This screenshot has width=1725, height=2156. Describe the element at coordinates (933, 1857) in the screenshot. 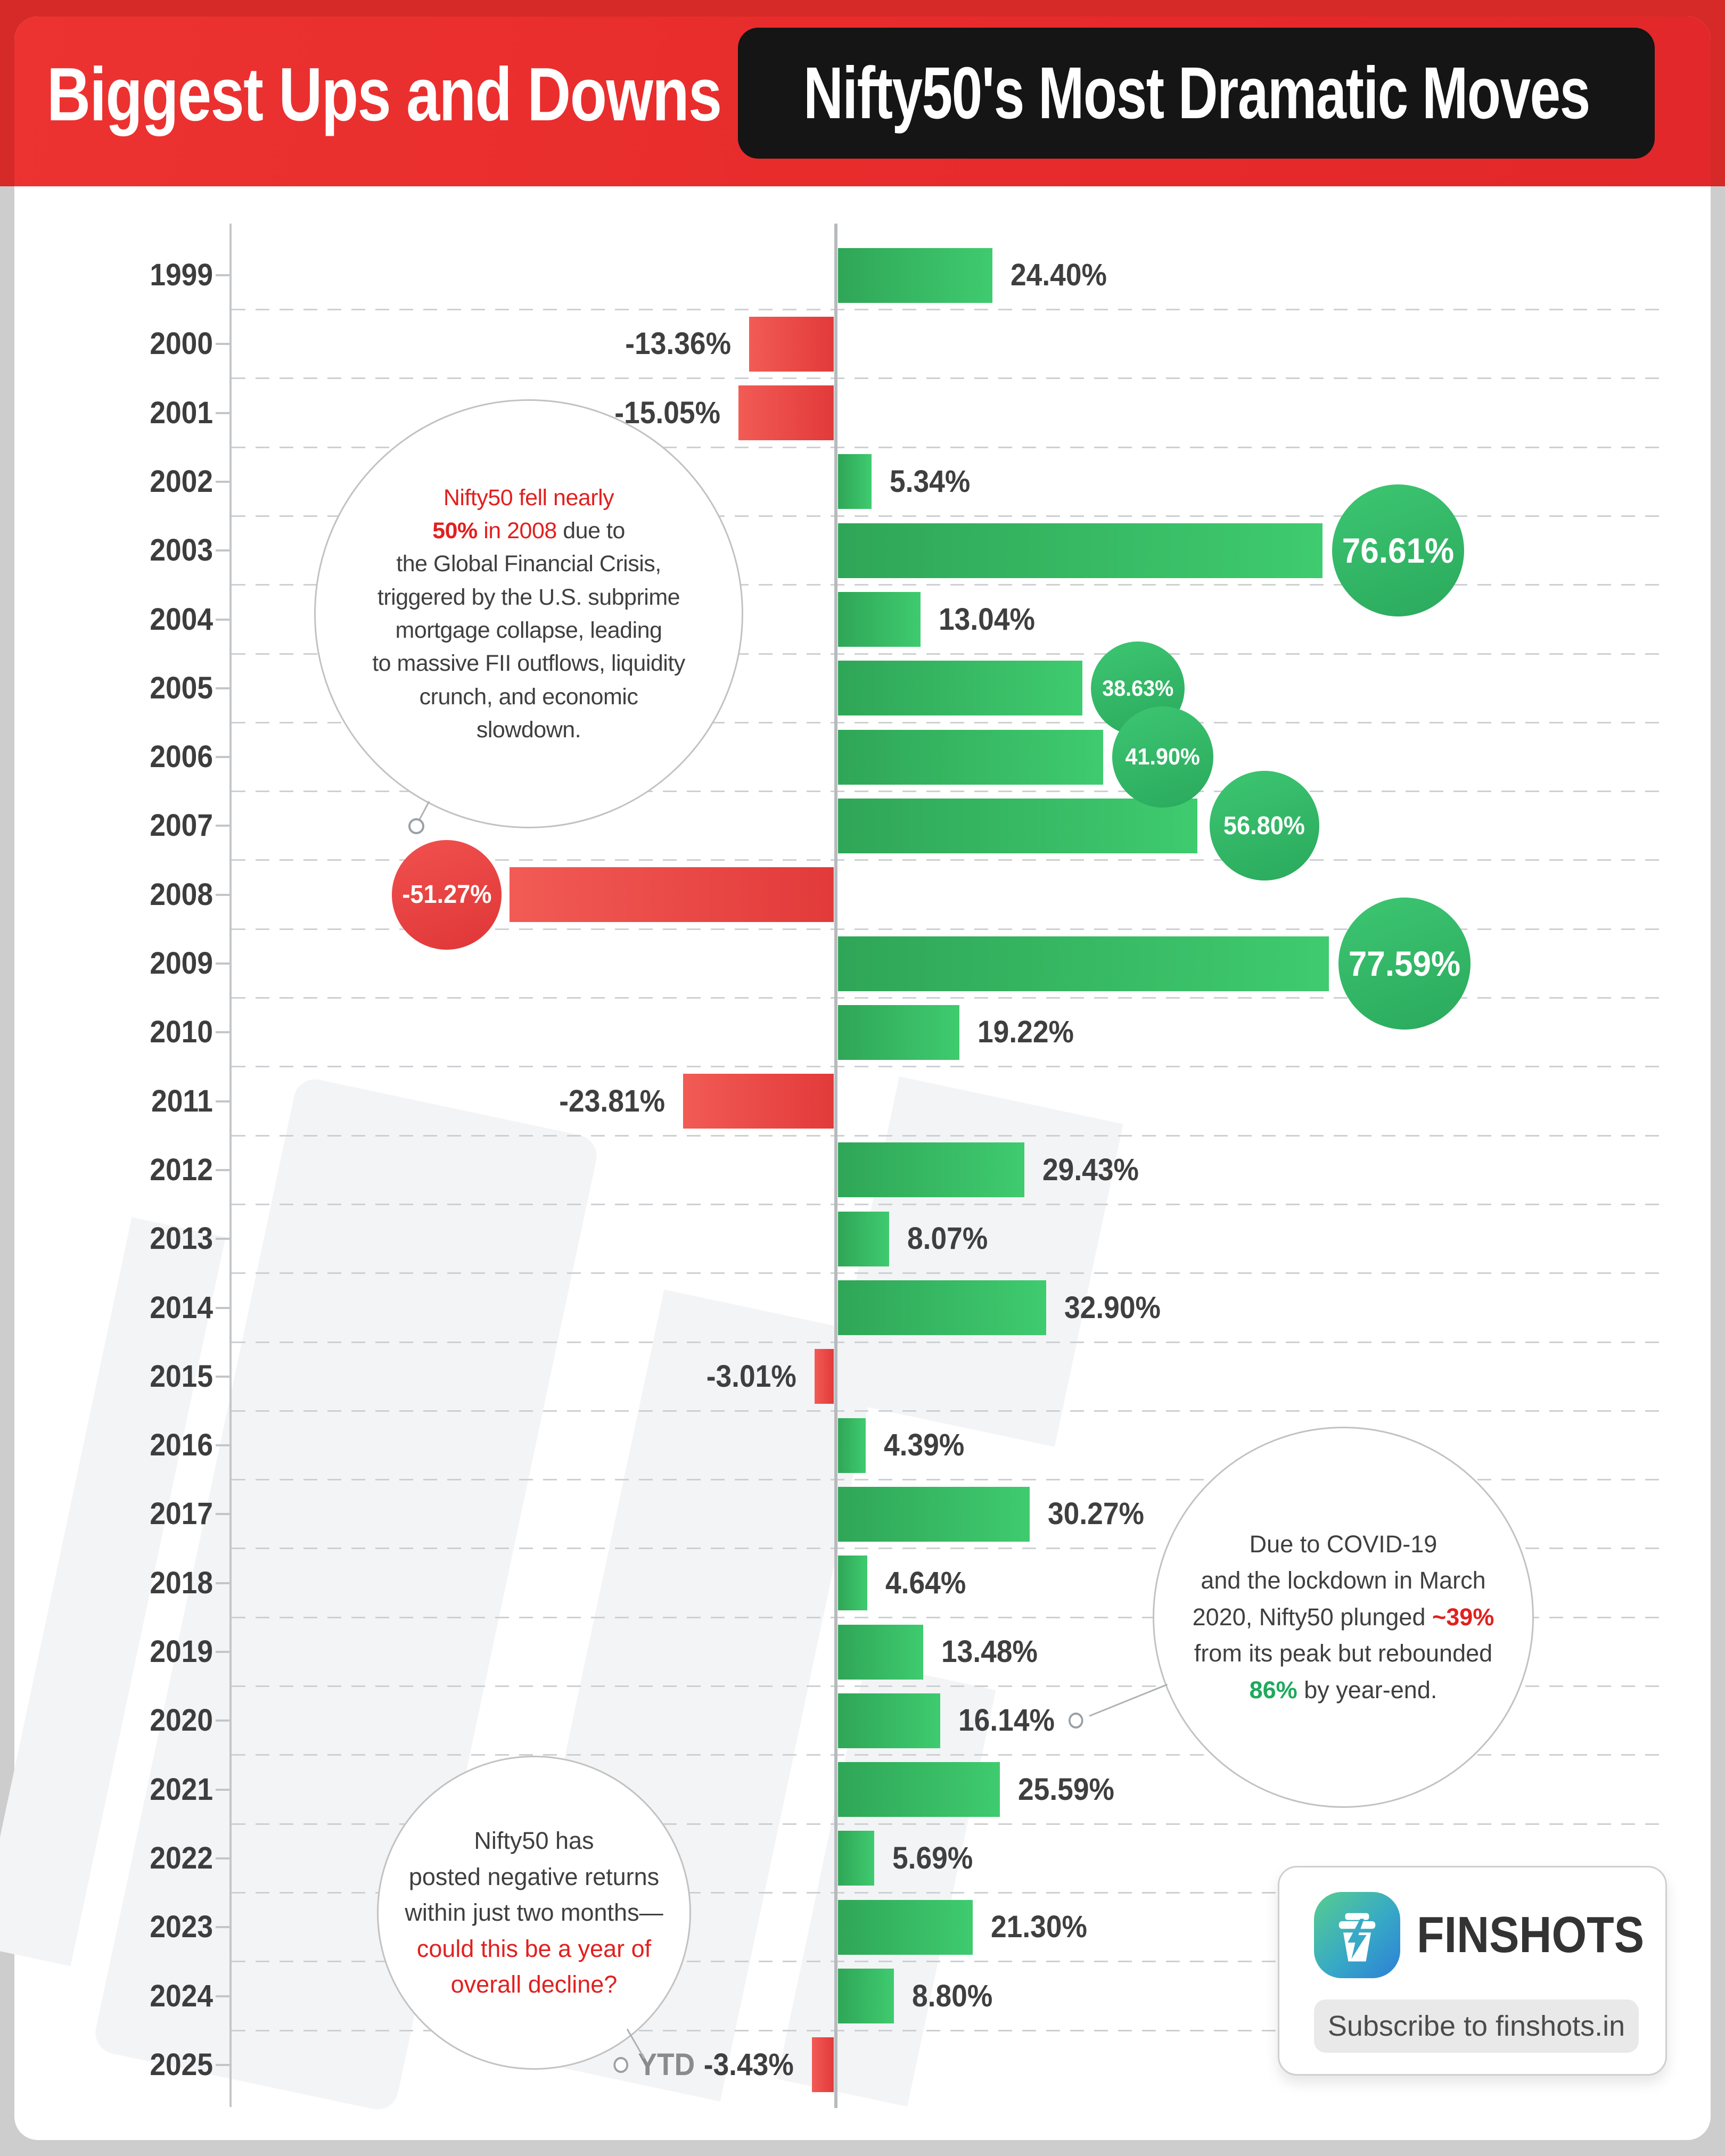

I see `bar-label-2022: 5.69%` at that location.